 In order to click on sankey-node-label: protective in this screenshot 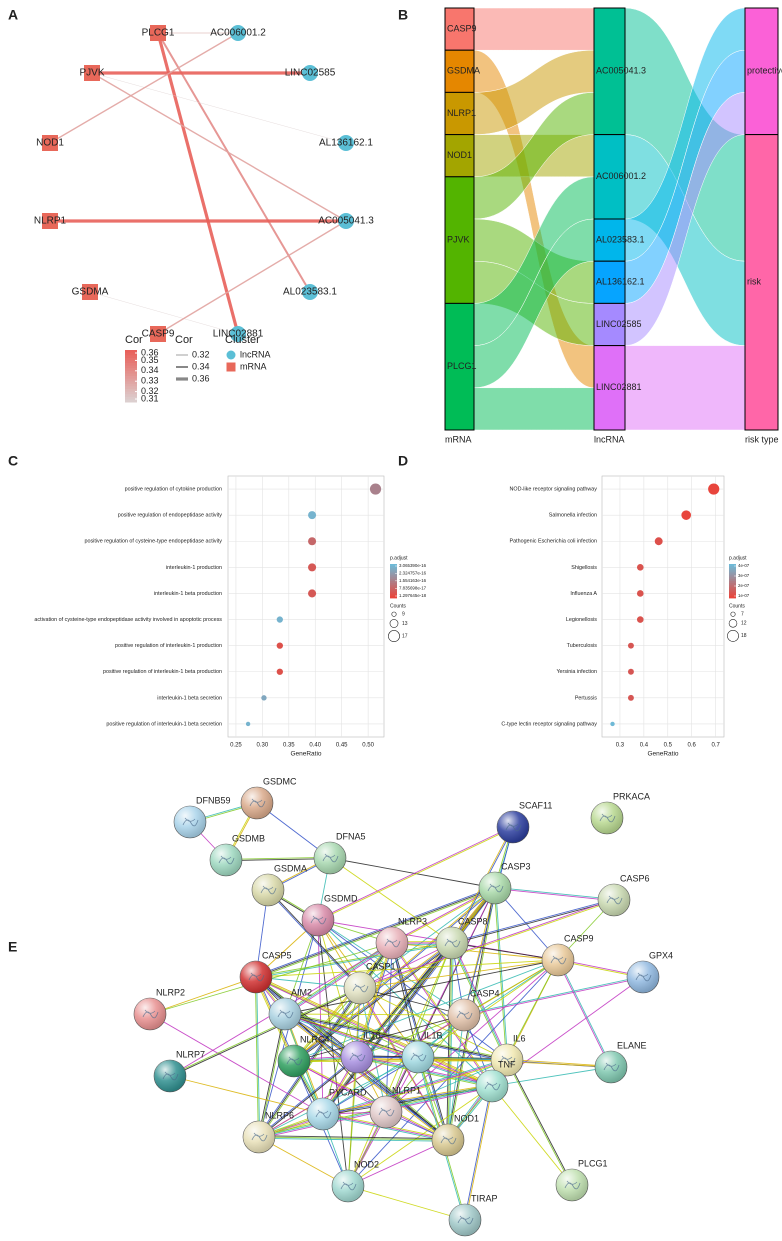, I will do `click(764, 71)`.